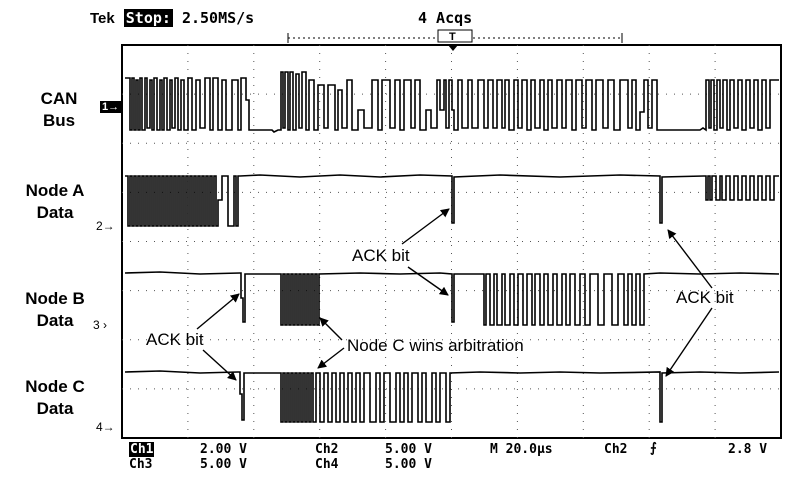 The image size is (807, 481). Describe the element at coordinates (327, 464) in the screenshot. I see `ch4-label: Ch4` at that location.